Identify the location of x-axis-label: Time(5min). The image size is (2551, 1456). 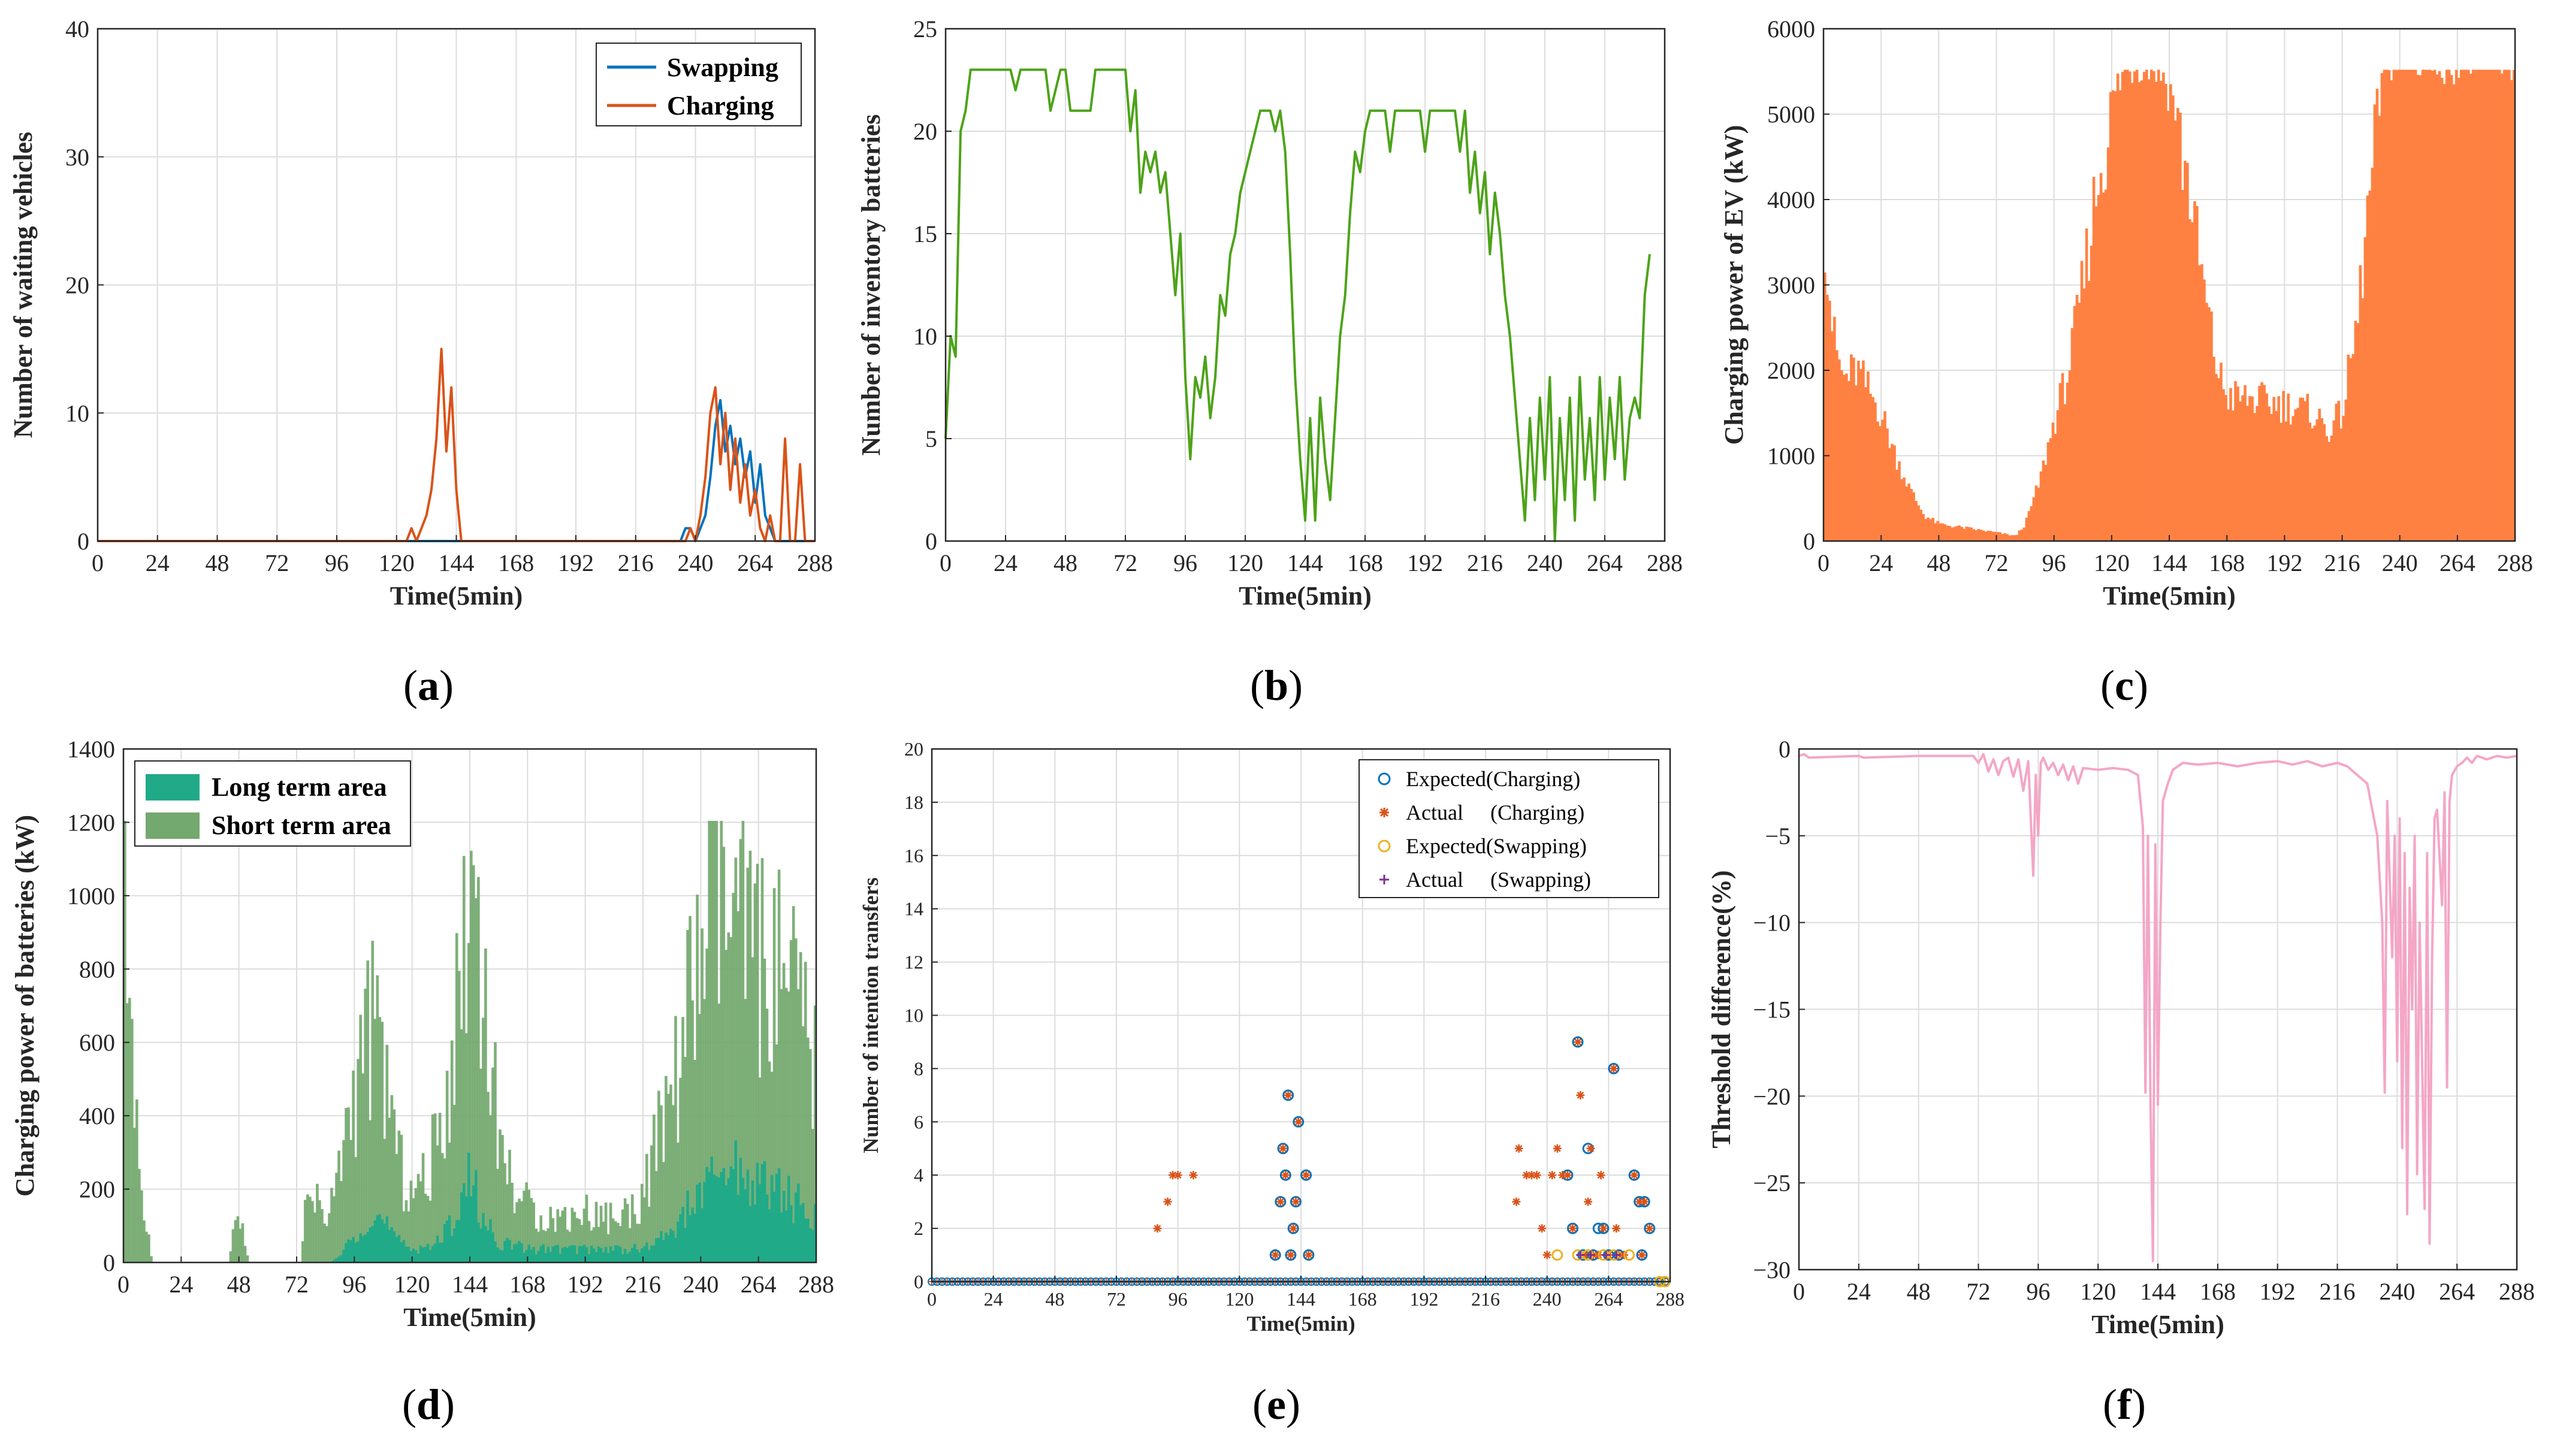
(2157, 1324).